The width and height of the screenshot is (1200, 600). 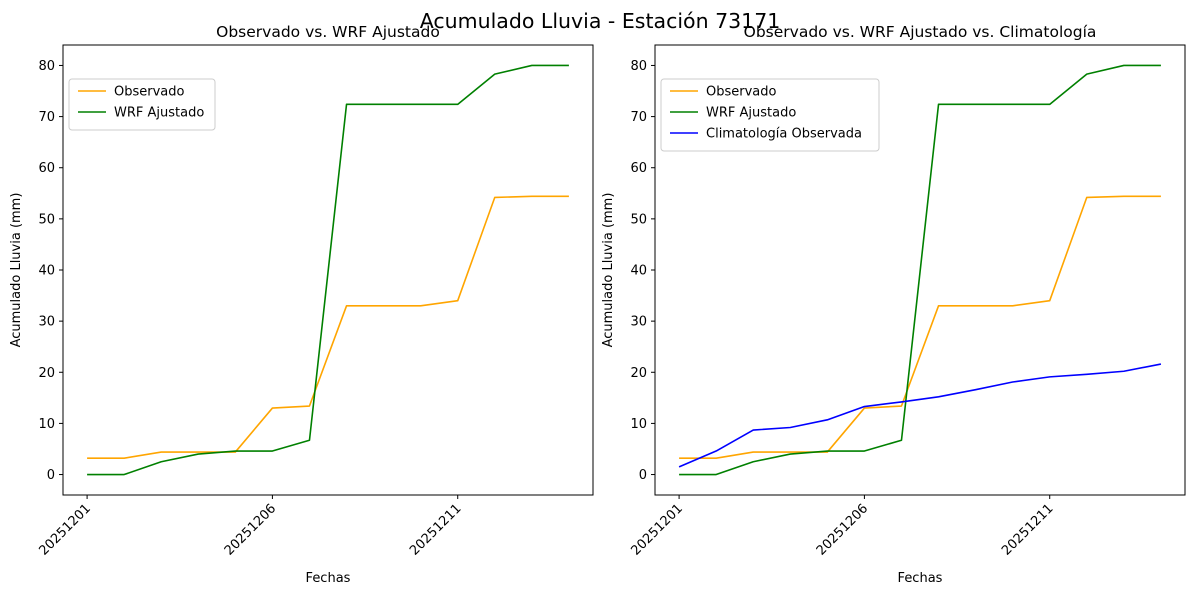 What do you see at coordinates (600, 21) in the screenshot?
I see `figure-suptitle: Acumulado Lluvia - Estación 73171` at bounding box center [600, 21].